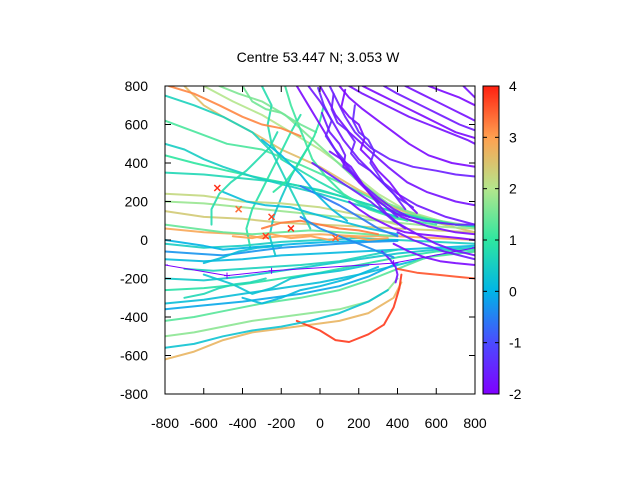 The height and width of the screenshot is (480, 640). Describe the element at coordinates (165, 423) in the screenshot. I see `x-tick-label: -800` at that location.